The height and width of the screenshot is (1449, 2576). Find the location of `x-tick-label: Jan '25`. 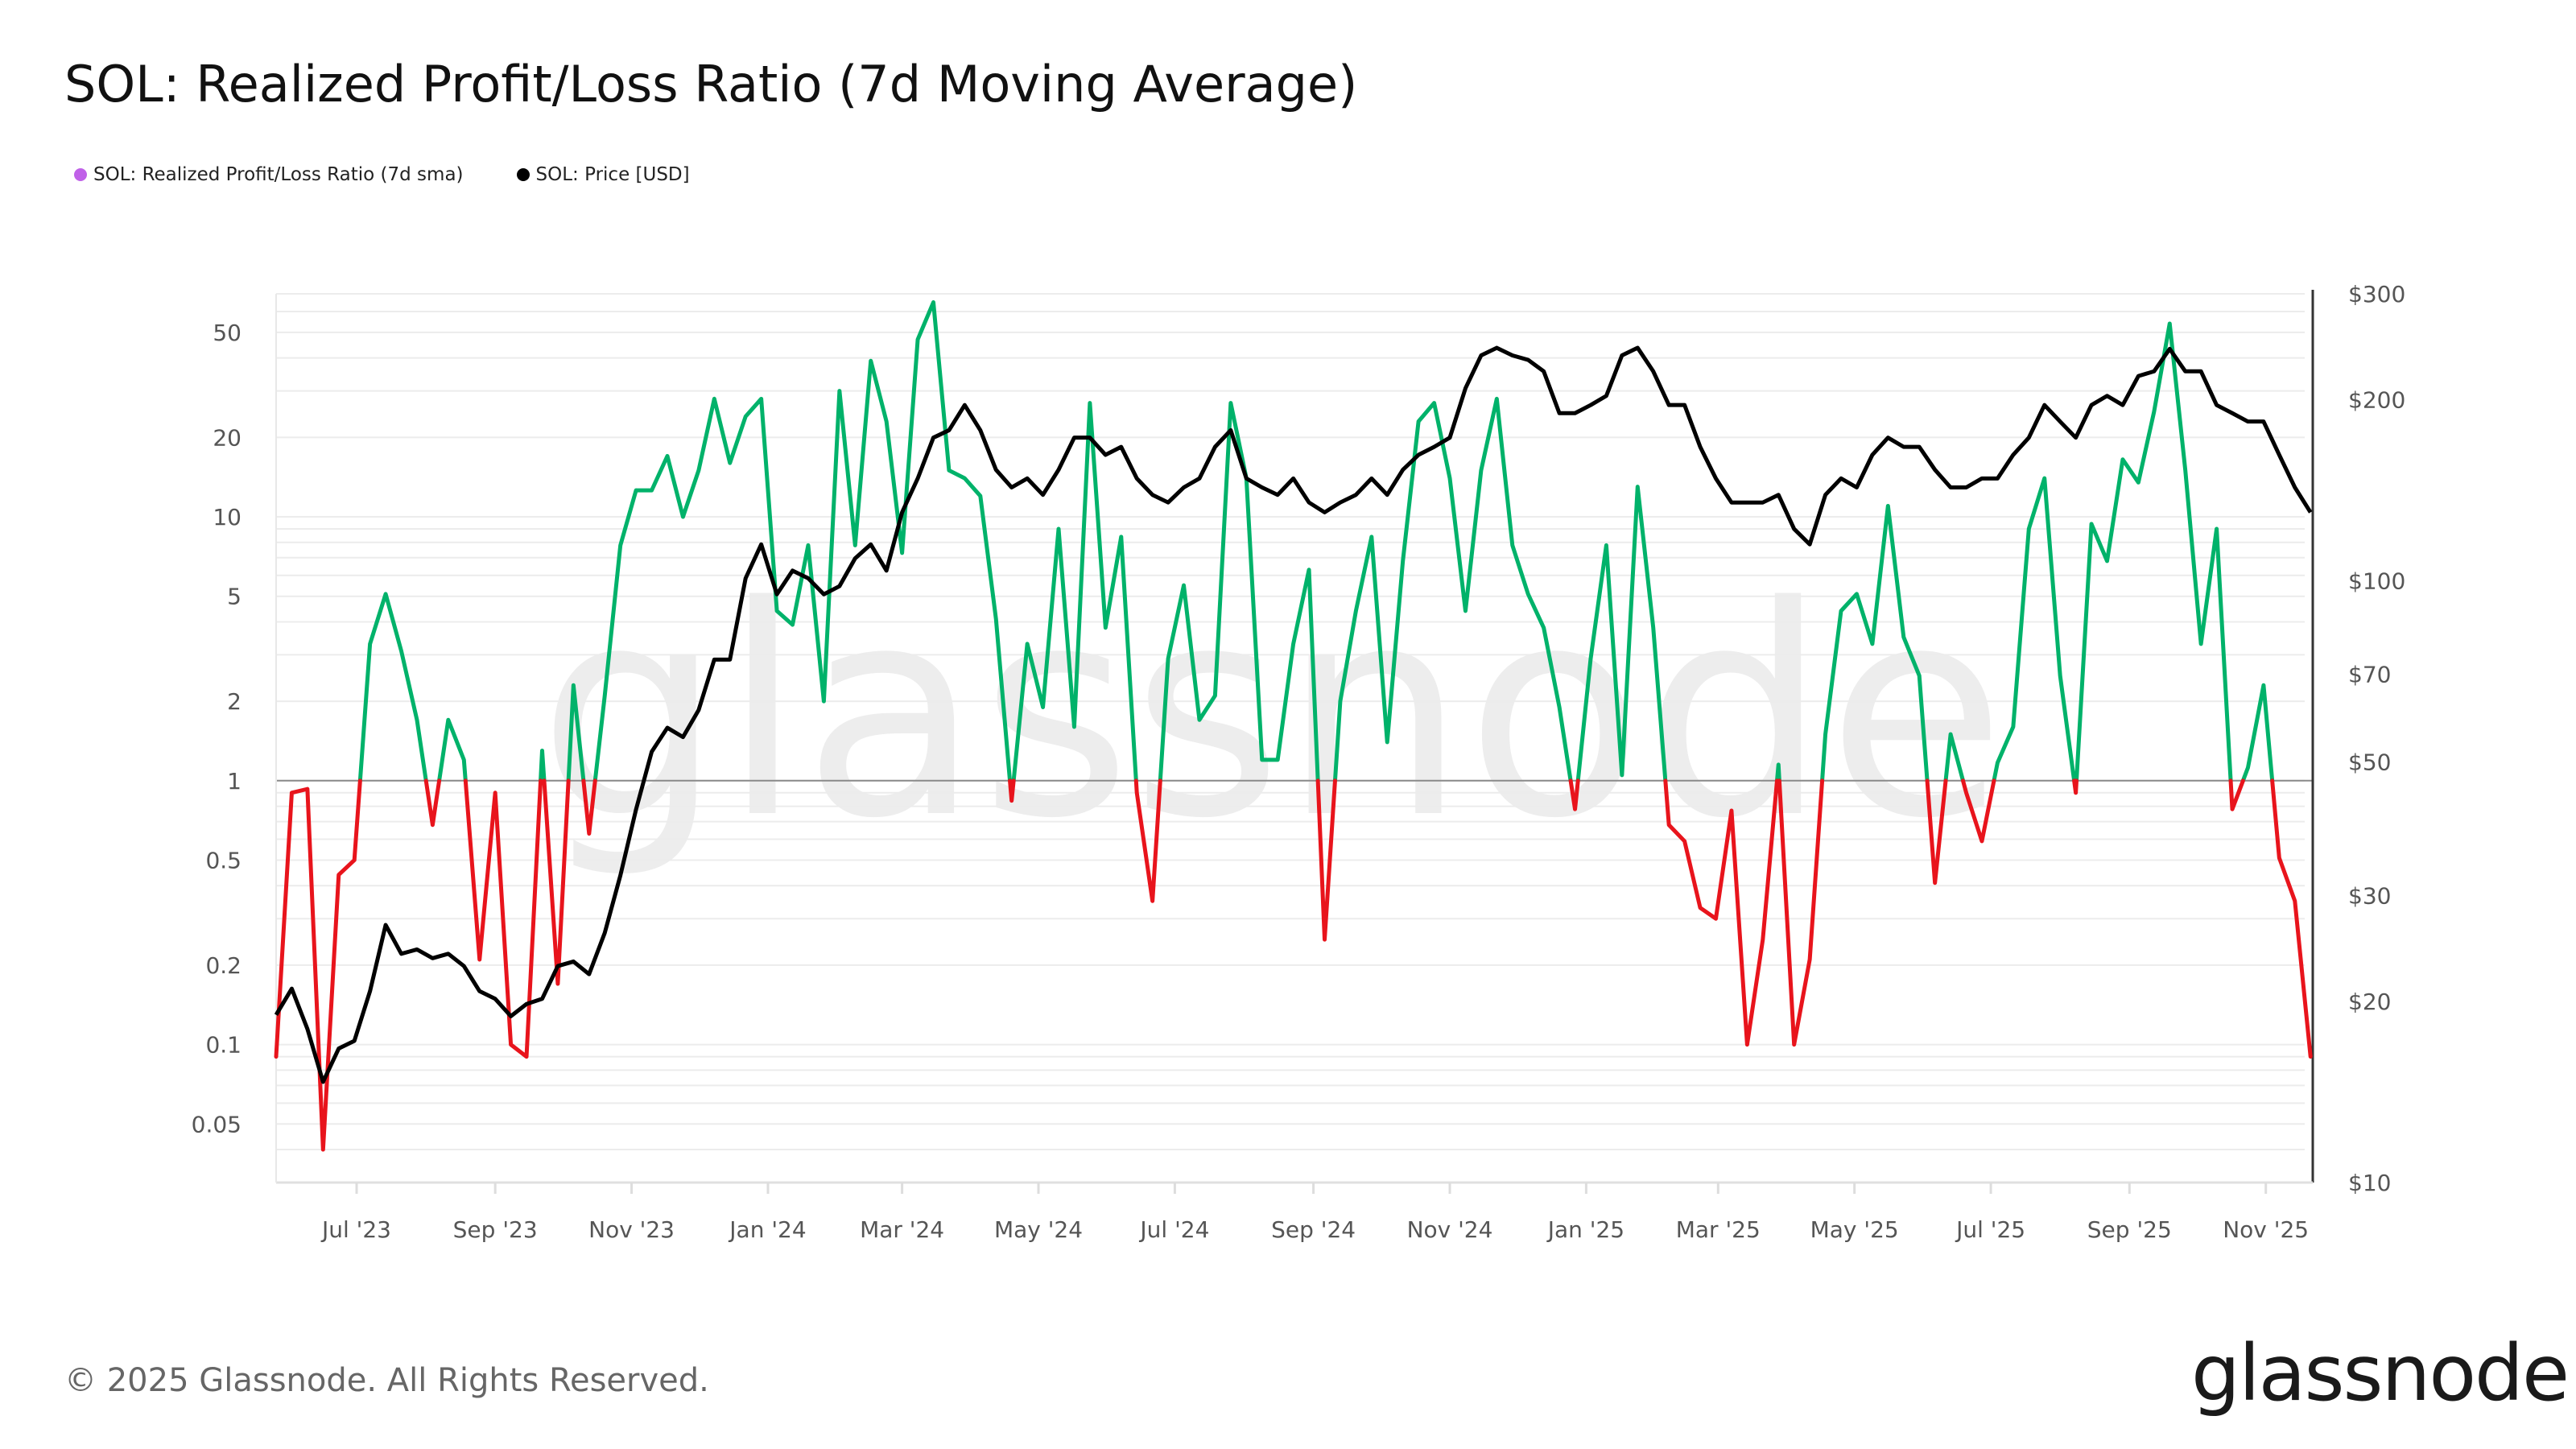

x-tick-label: Jan '25 is located at coordinates (1585, 1229).